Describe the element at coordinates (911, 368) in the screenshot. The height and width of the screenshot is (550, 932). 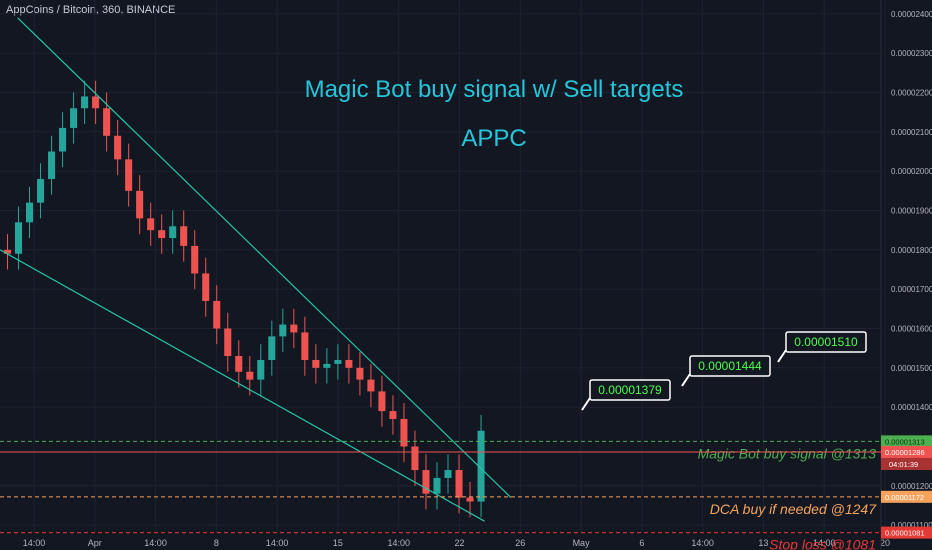
I see `y-tick-label: 0.00001500` at that location.